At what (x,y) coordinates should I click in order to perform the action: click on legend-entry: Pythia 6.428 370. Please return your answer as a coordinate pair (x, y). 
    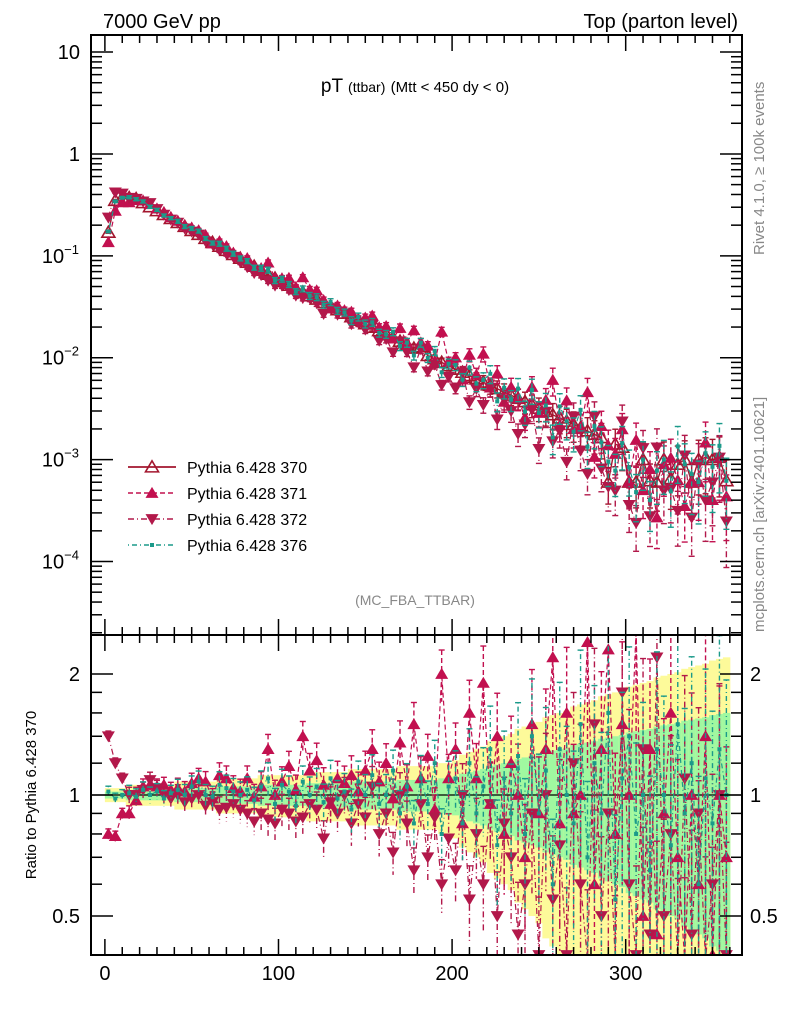
    Looking at the image, I should click on (217, 468).